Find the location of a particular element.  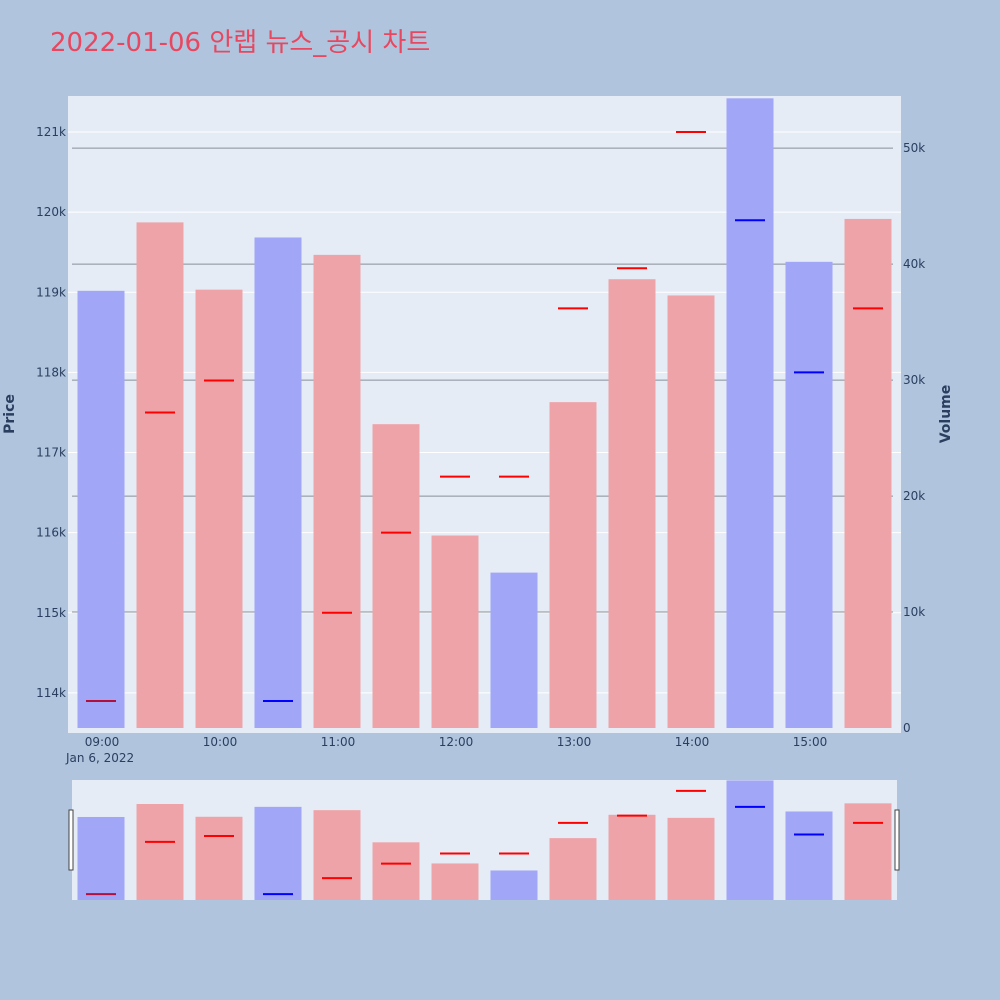

volume-tick-label: 10k is located at coordinates (914, 612).